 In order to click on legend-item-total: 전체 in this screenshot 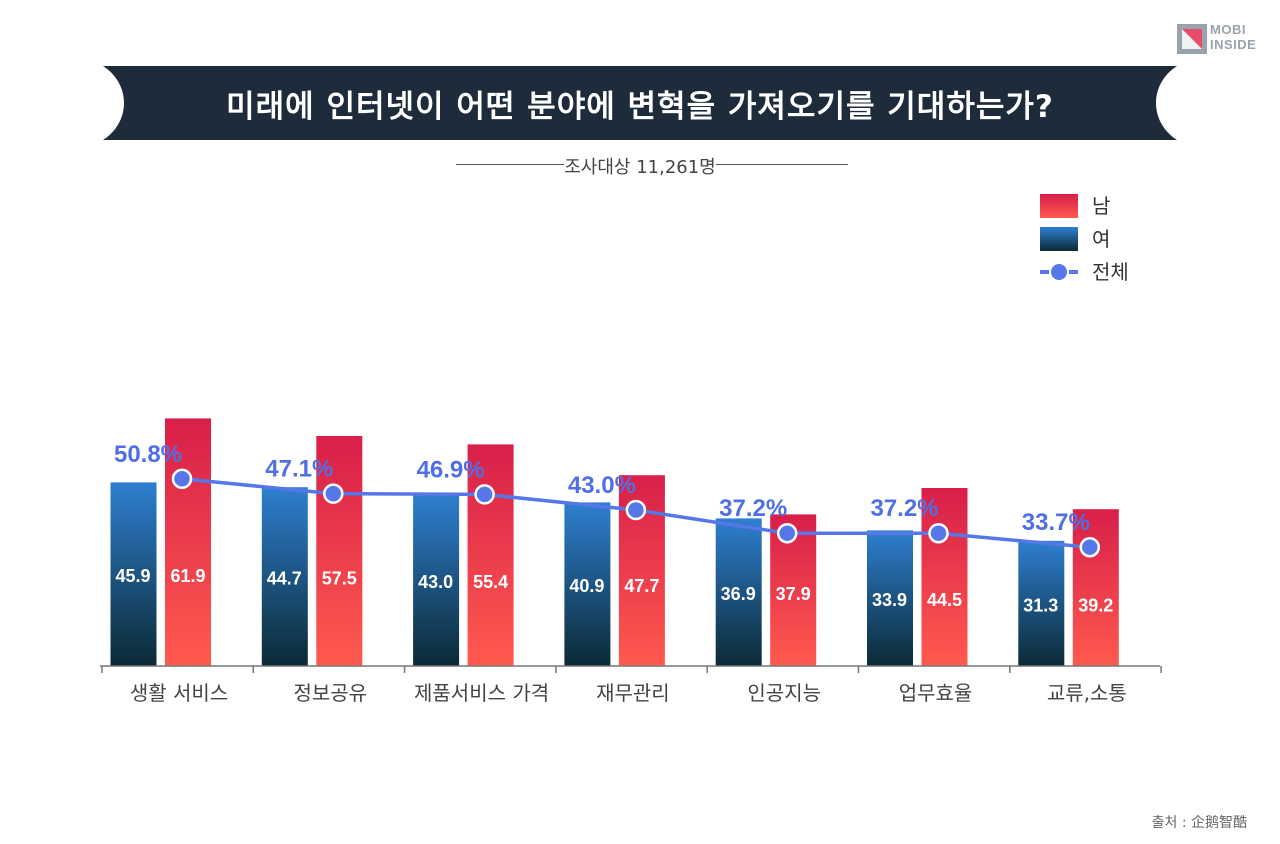, I will do `click(1110, 272)`.